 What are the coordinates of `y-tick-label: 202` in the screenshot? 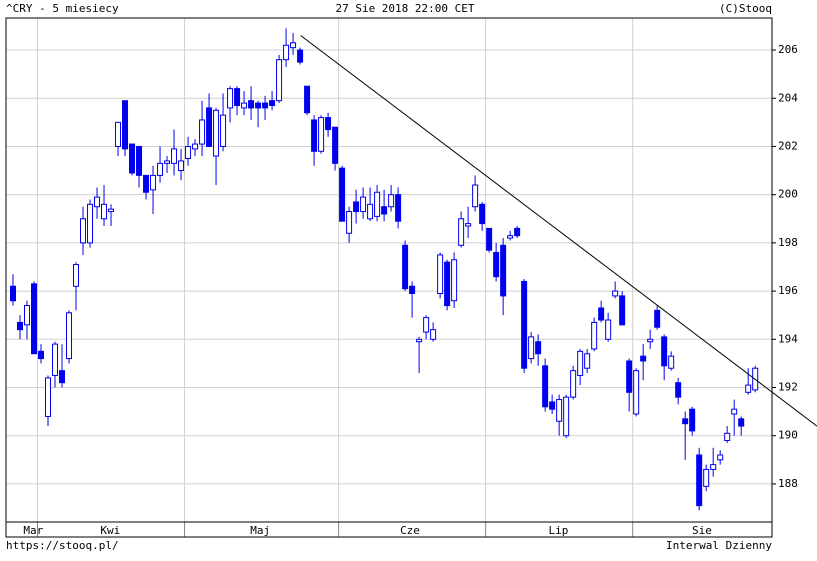 It's located at (788, 145).